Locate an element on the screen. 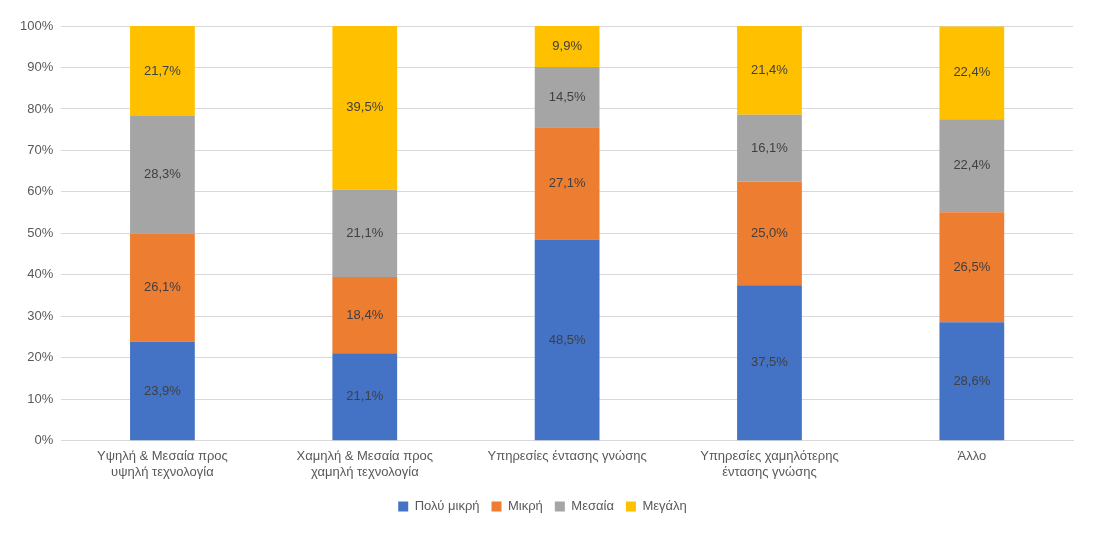 This screenshot has width=1101, height=535. y-tick-label: 80% is located at coordinates (40, 108).